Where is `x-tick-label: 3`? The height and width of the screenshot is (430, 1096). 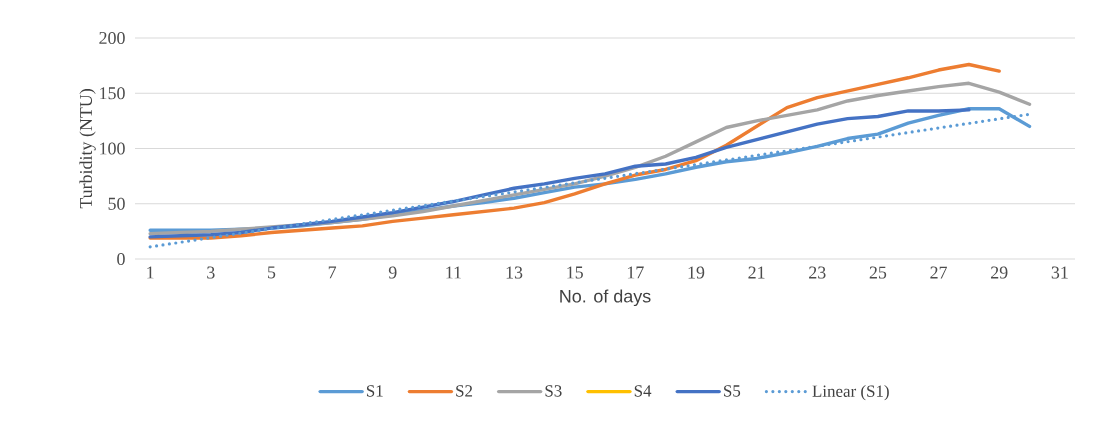
x-tick-label: 3 is located at coordinates (211, 272).